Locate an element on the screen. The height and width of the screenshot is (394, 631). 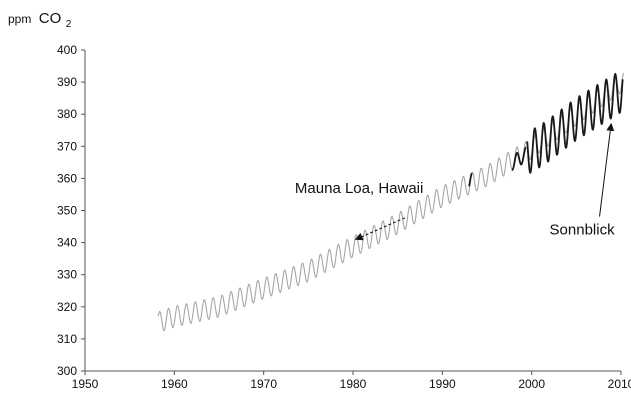
y-tick-label: 350 is located at coordinates (67, 211).